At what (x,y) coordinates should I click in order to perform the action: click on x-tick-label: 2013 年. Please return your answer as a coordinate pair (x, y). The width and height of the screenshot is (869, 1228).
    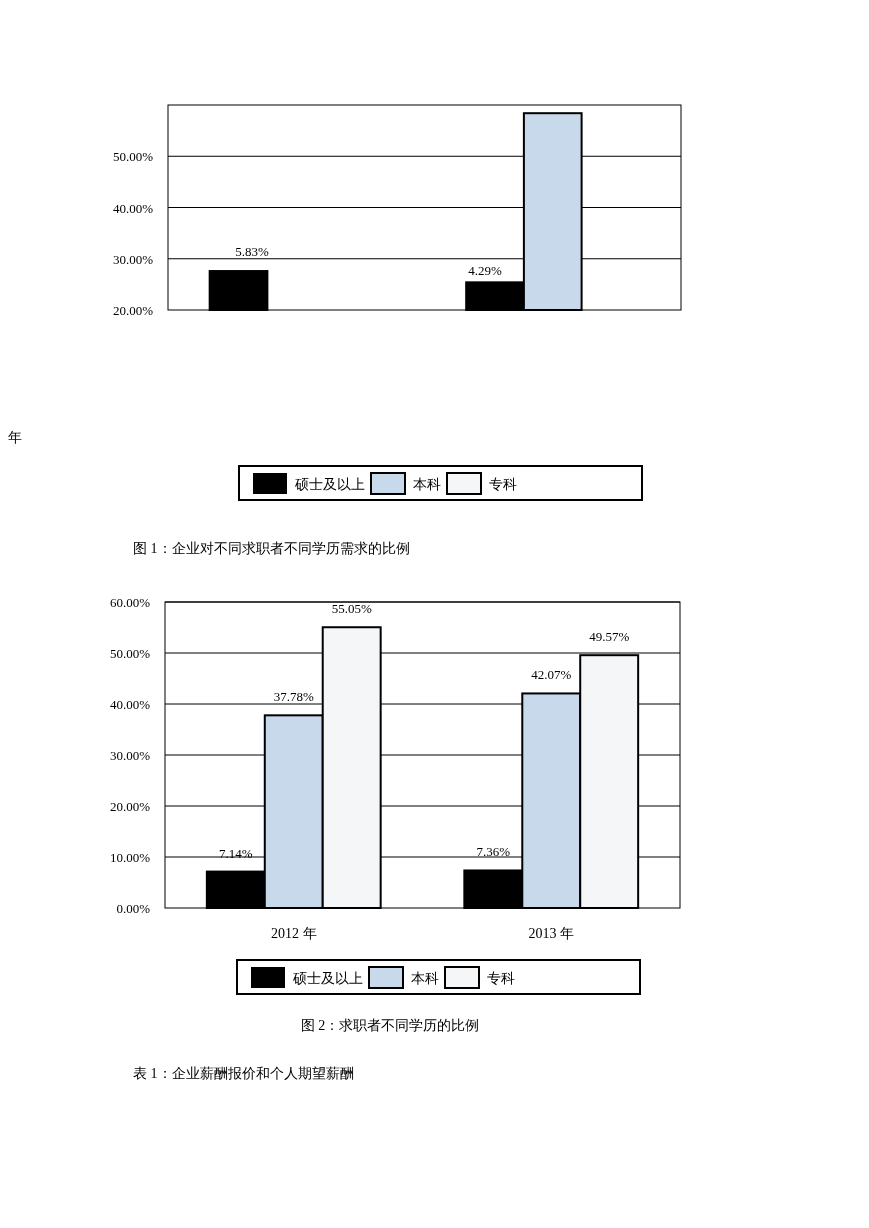
    Looking at the image, I should click on (551, 933).